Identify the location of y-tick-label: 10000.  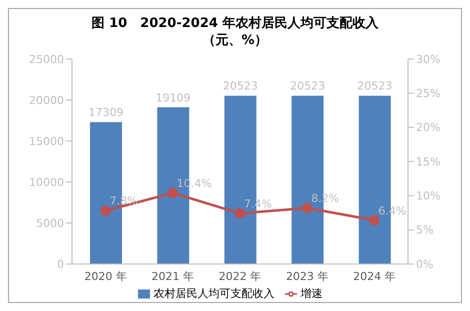
(46, 182).